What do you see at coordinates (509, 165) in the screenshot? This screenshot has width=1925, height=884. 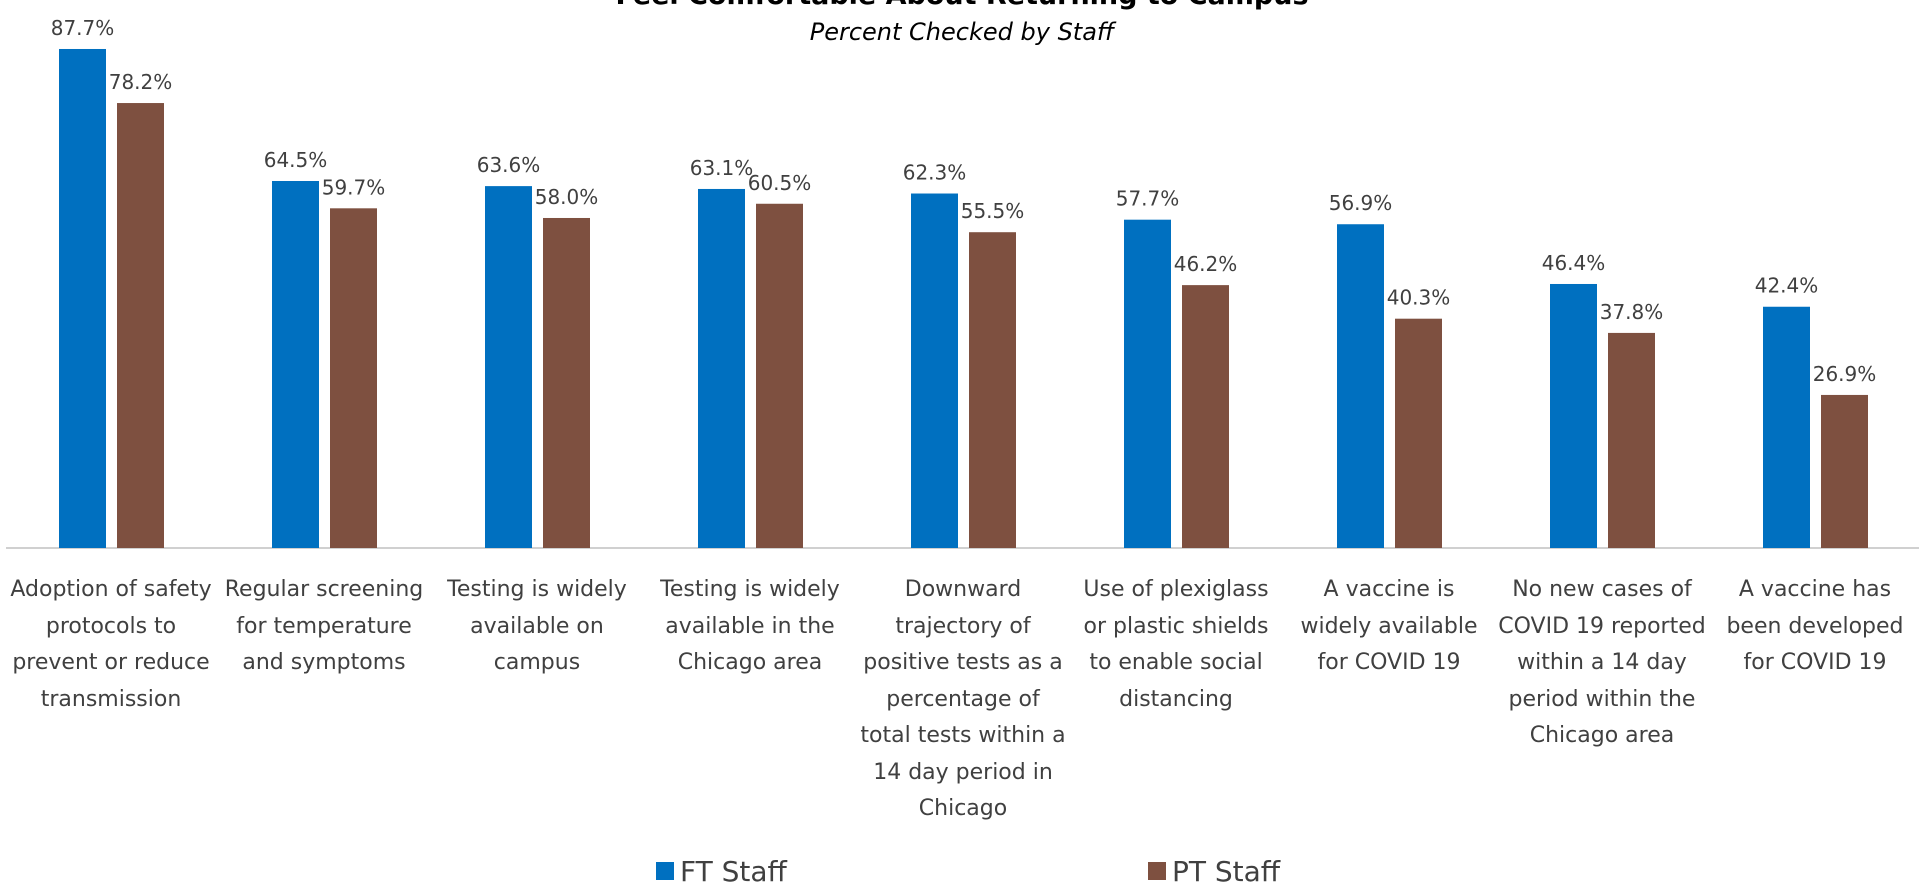 I see `value-label: 63.6%` at bounding box center [509, 165].